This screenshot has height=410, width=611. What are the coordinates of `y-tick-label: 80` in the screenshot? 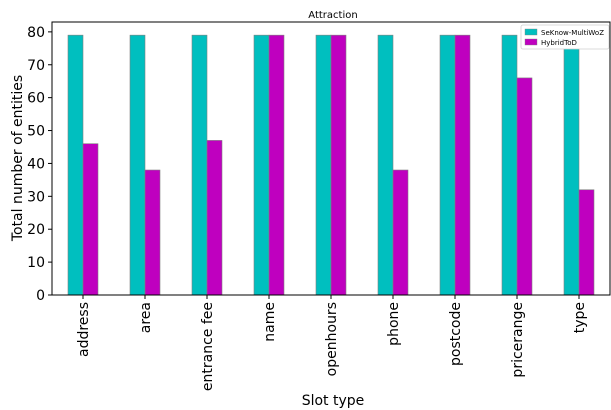 It's located at (36, 33).